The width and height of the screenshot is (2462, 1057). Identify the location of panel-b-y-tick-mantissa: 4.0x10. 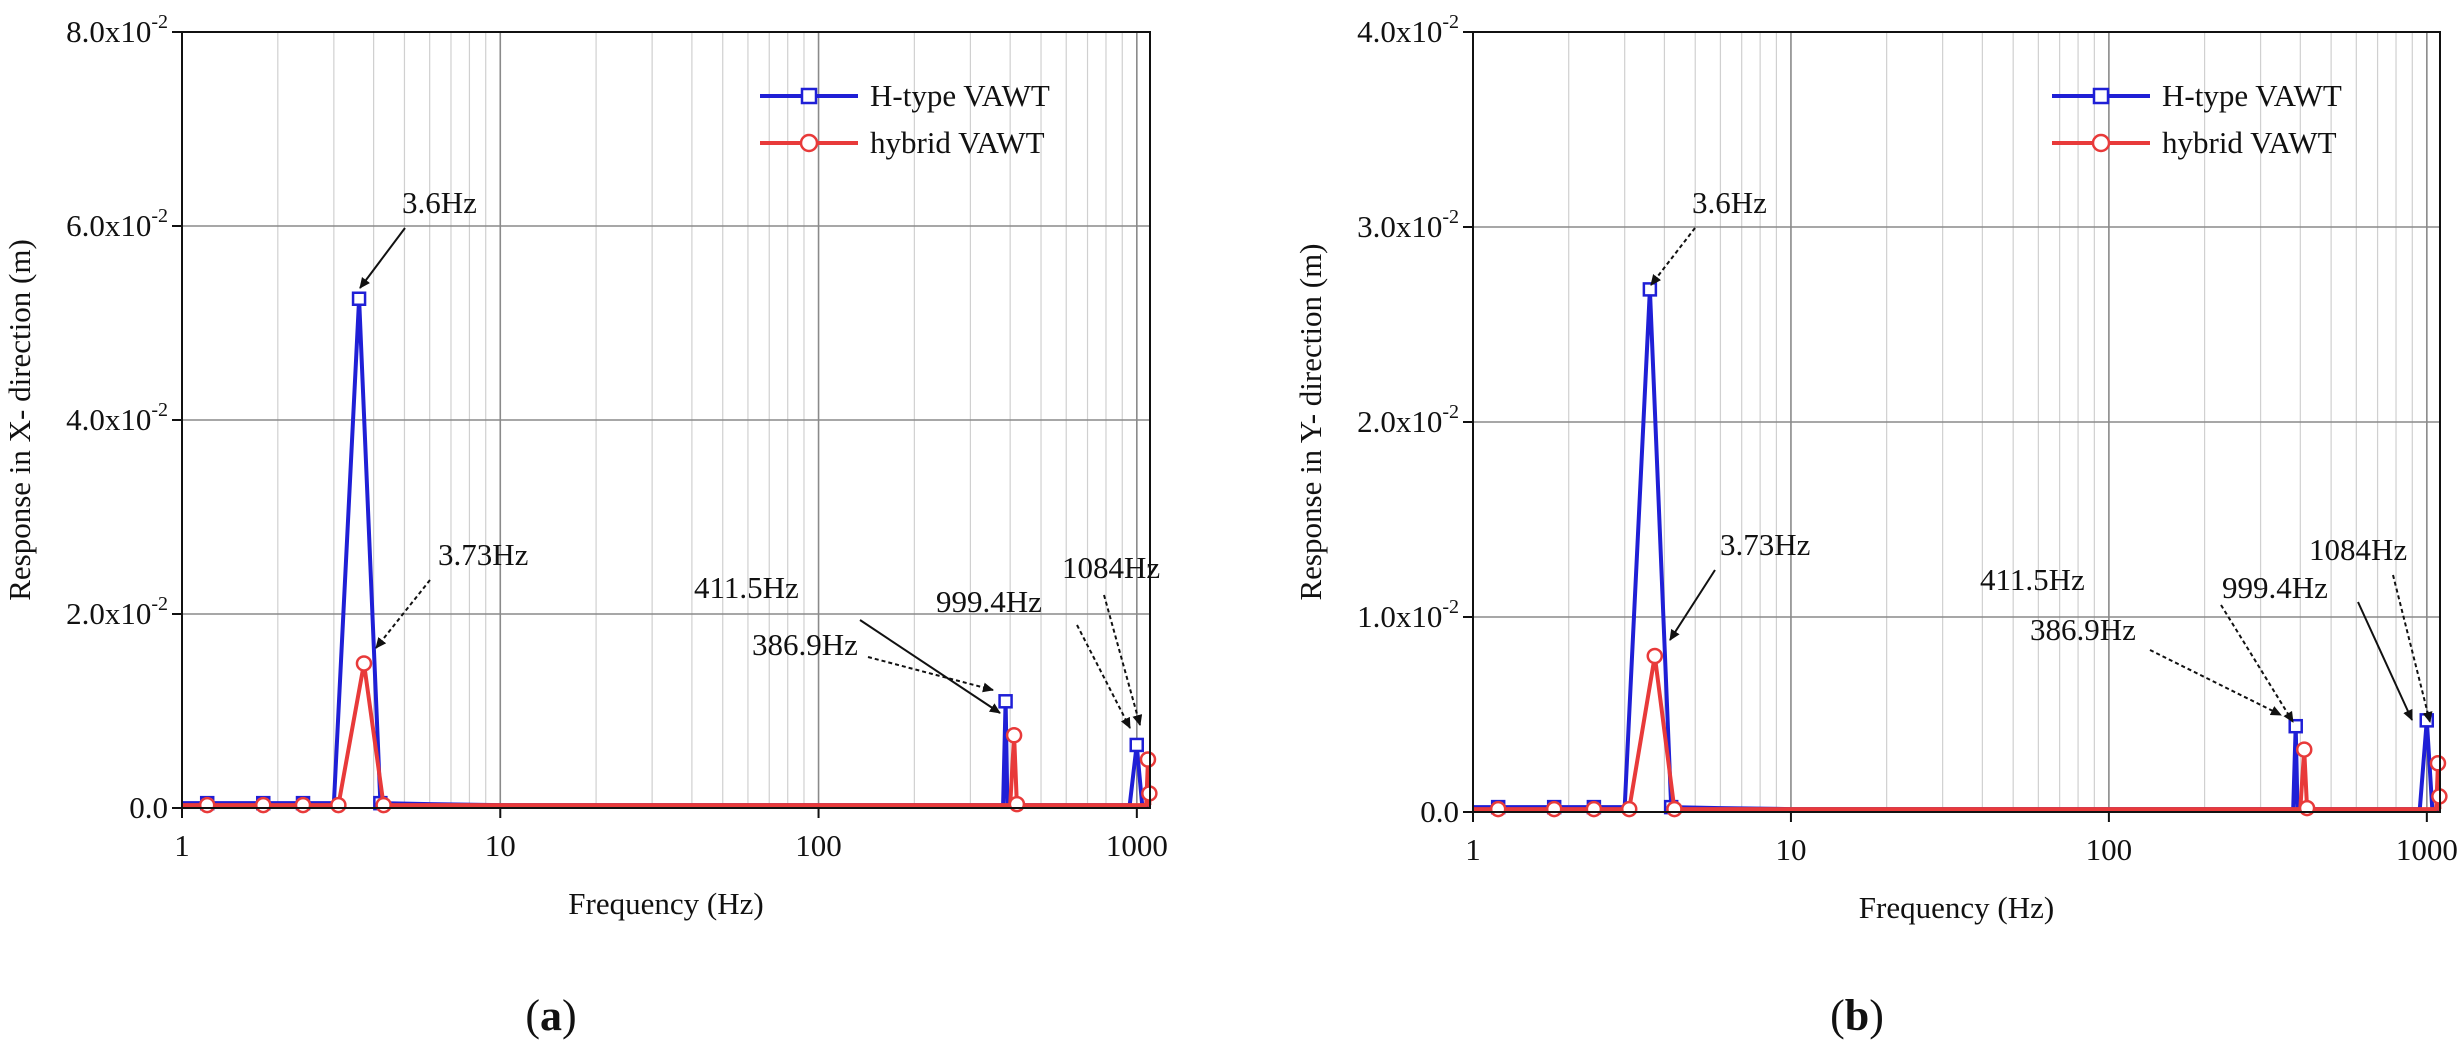
(1399, 31).